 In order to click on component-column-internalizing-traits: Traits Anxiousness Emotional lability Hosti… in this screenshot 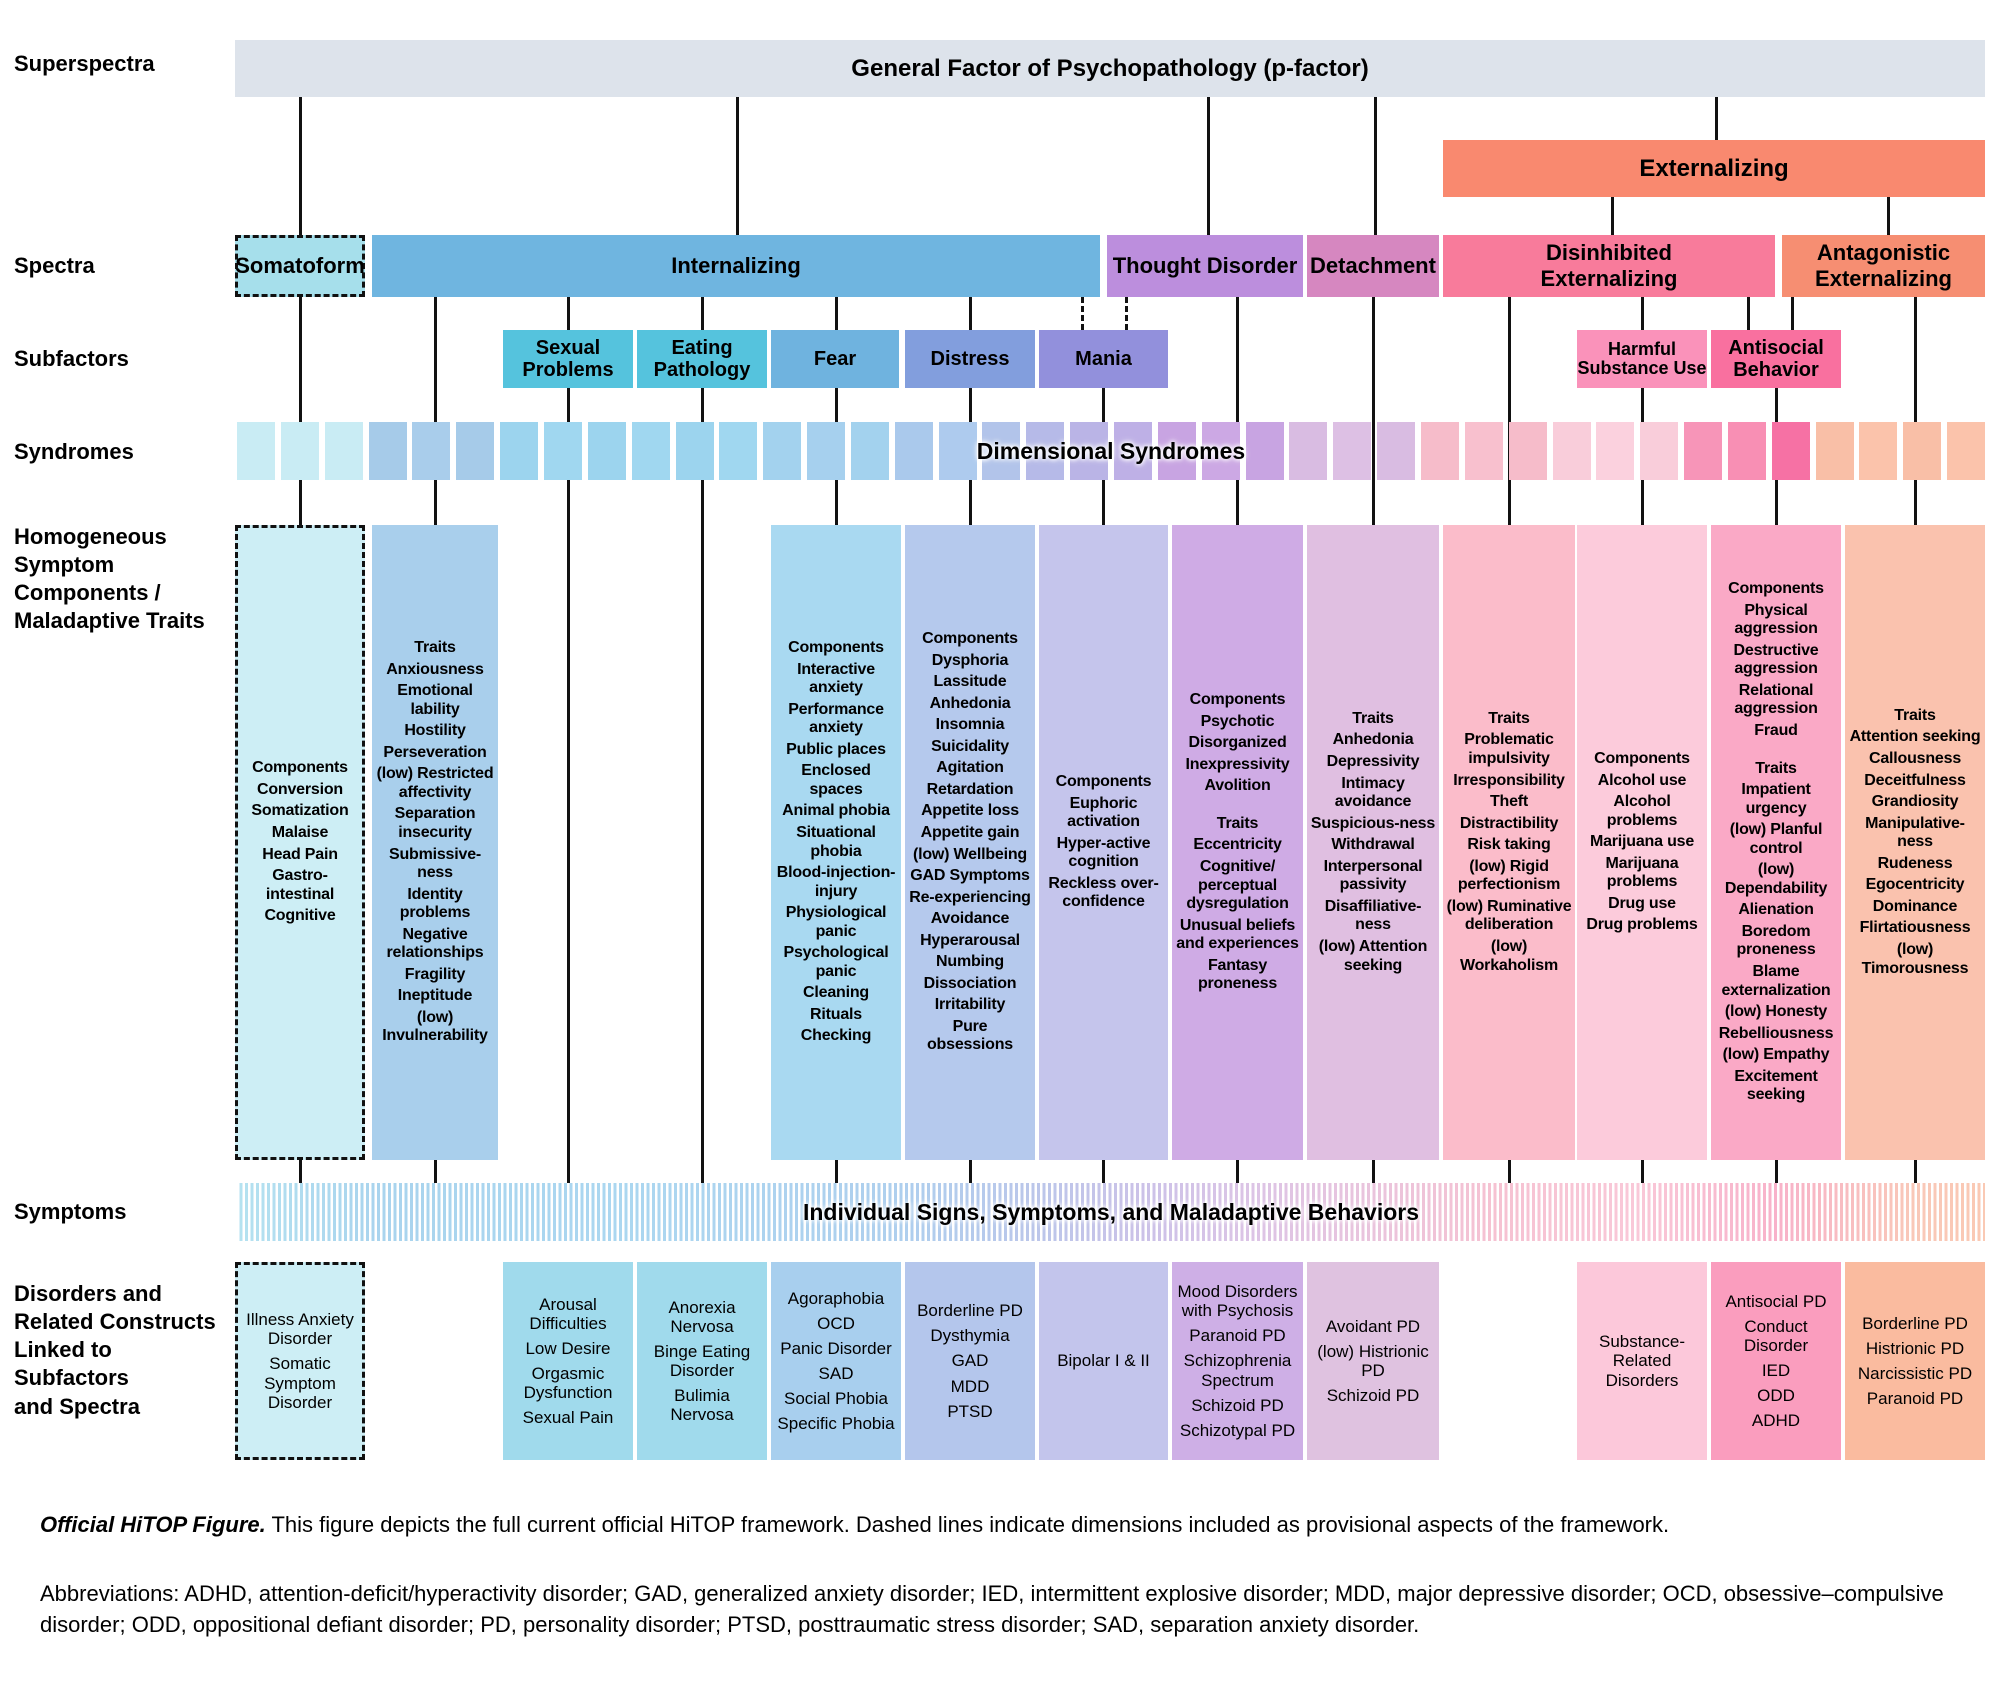, I will do `click(435, 842)`.